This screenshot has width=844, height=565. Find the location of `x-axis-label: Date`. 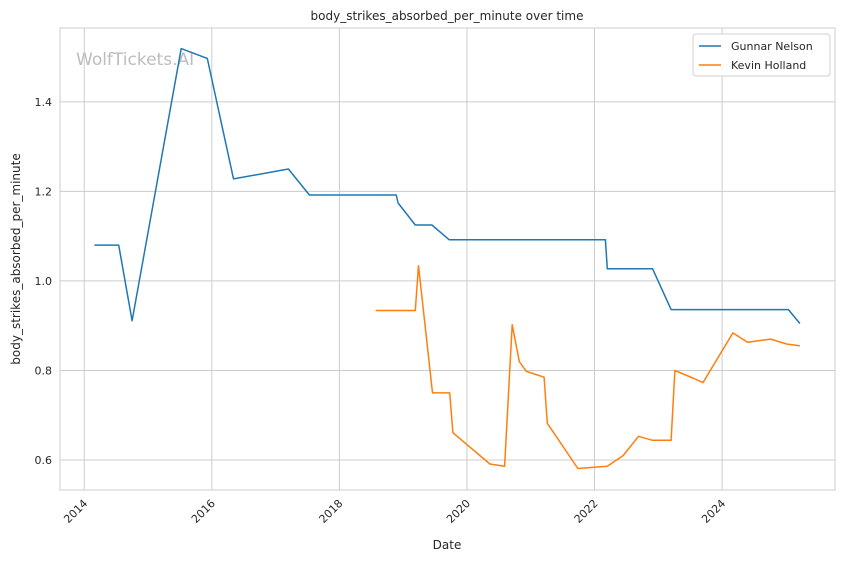

x-axis-label: Date is located at coordinates (447, 545).